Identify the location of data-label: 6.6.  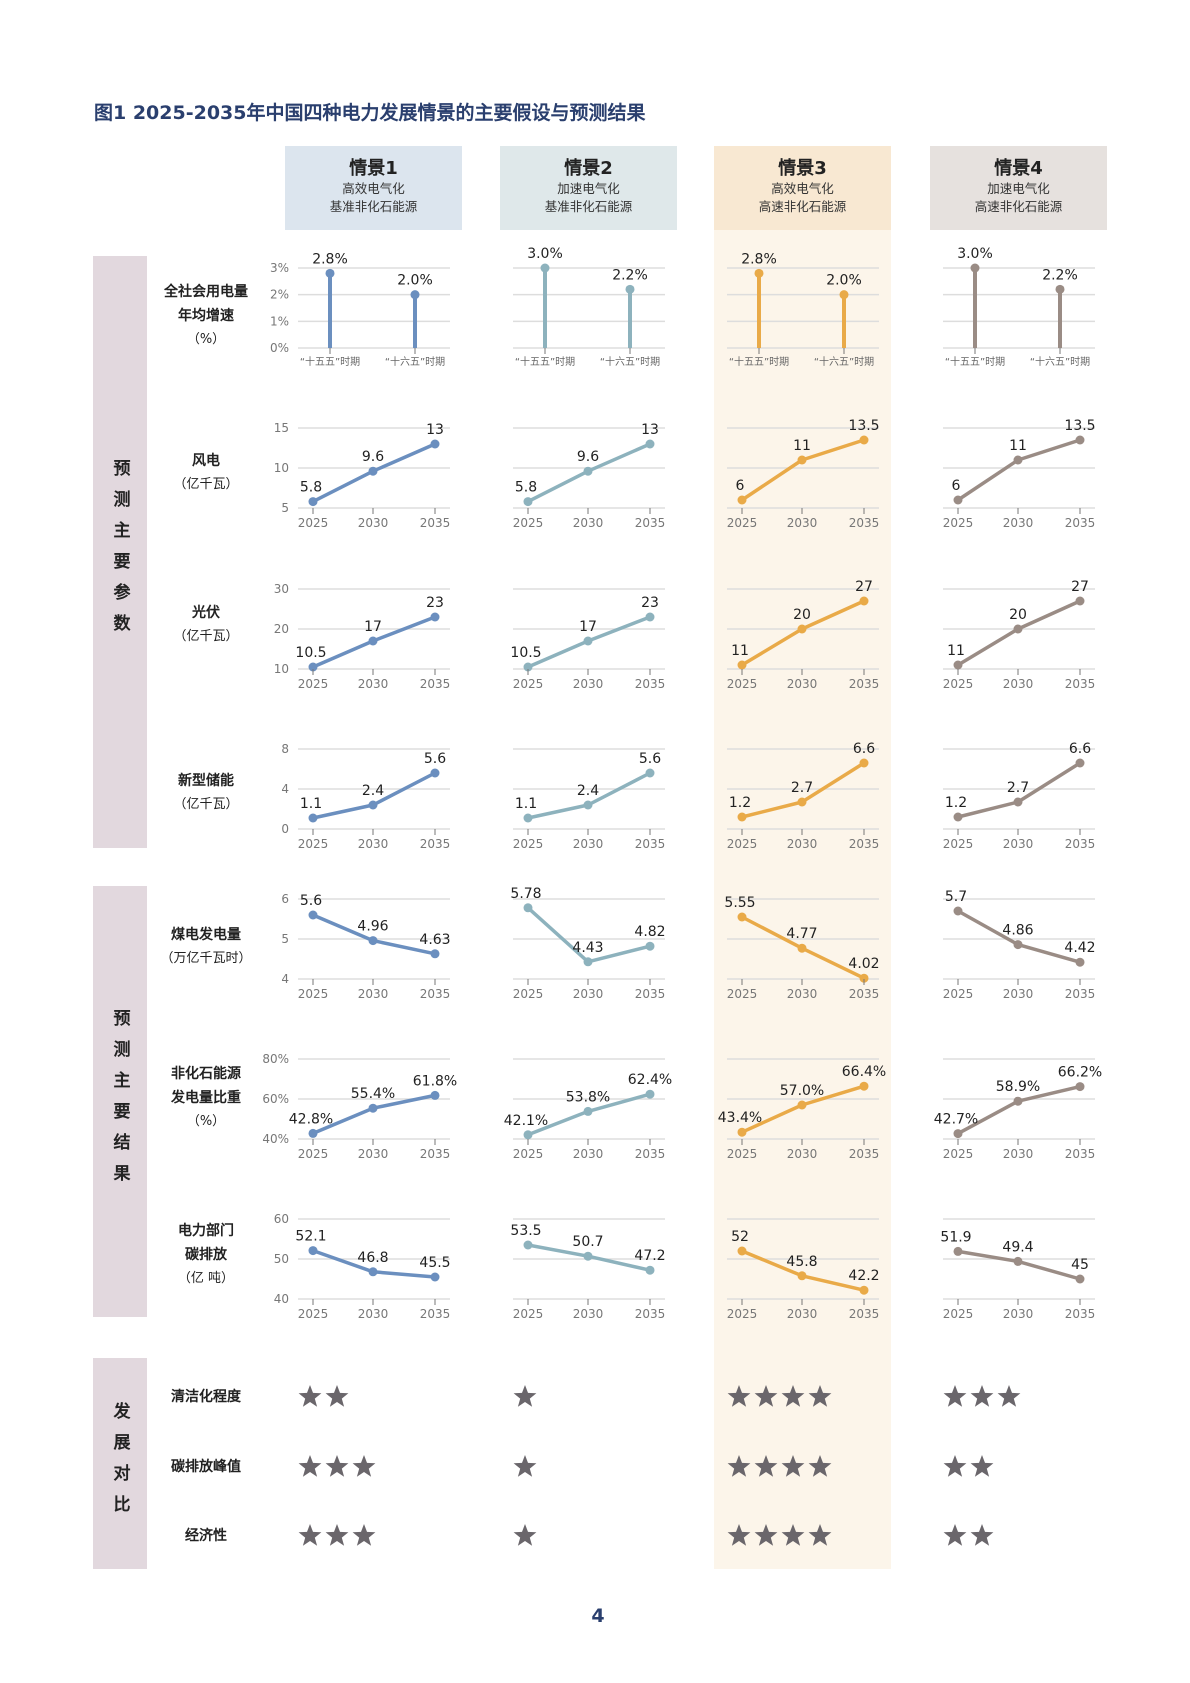
(1080, 749).